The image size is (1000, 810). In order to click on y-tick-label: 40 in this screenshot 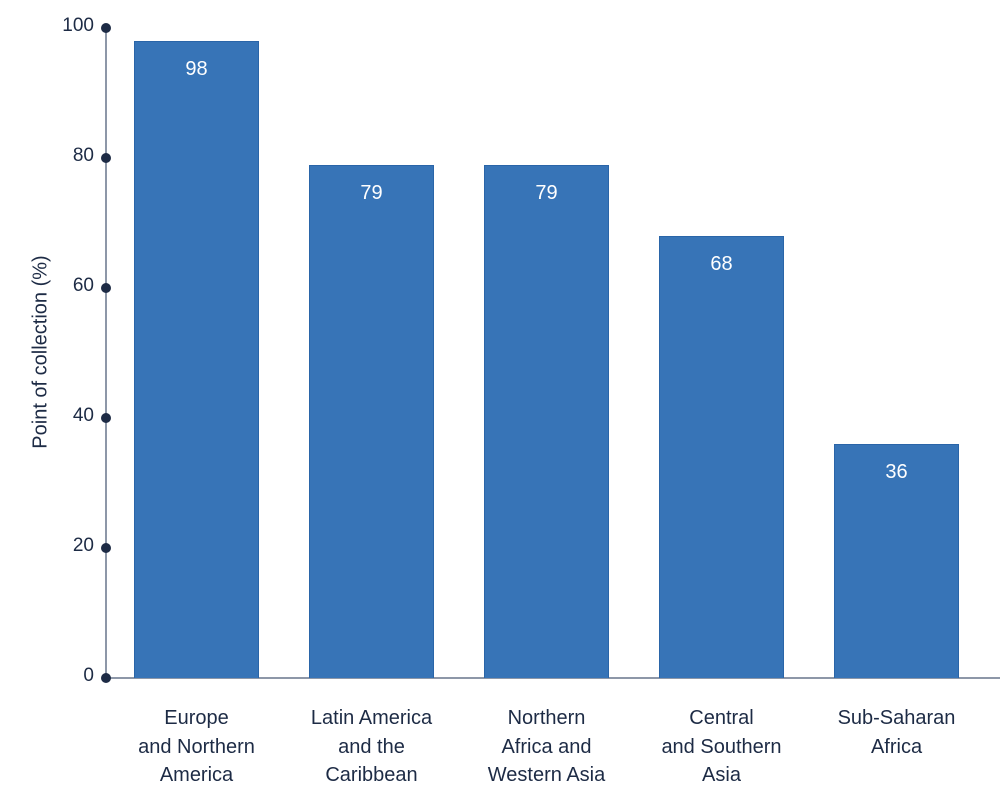, I will do `click(83, 415)`.